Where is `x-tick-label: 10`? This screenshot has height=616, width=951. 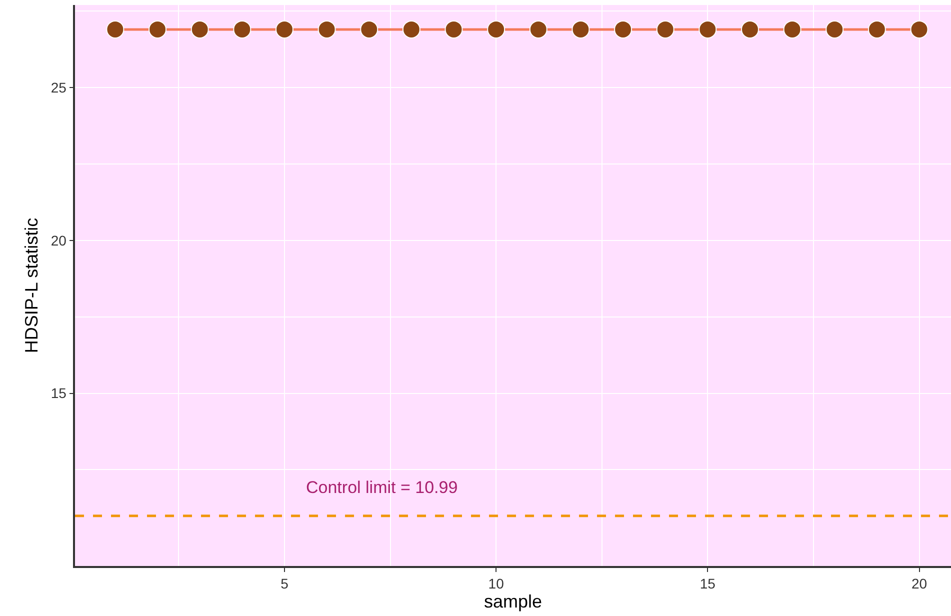
x-tick-label: 10 is located at coordinates (496, 584).